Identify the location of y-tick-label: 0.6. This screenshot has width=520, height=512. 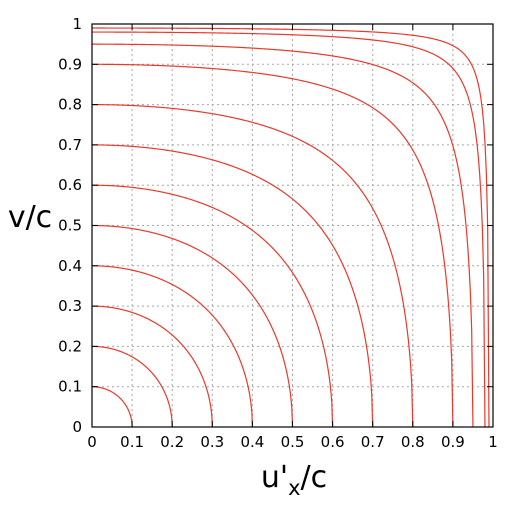
(70, 185).